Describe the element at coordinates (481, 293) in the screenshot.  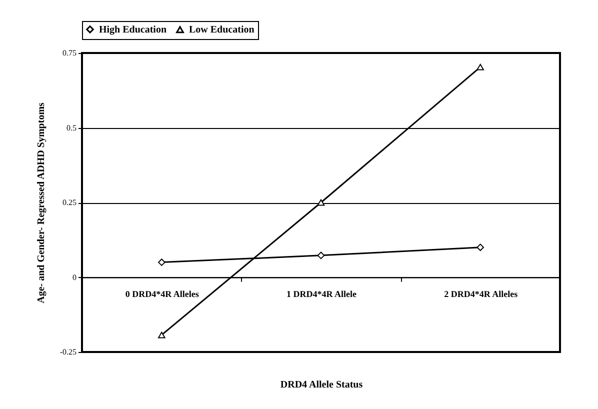
I see `x-tick-label: 2 DRD4*4R Alleles` at that location.